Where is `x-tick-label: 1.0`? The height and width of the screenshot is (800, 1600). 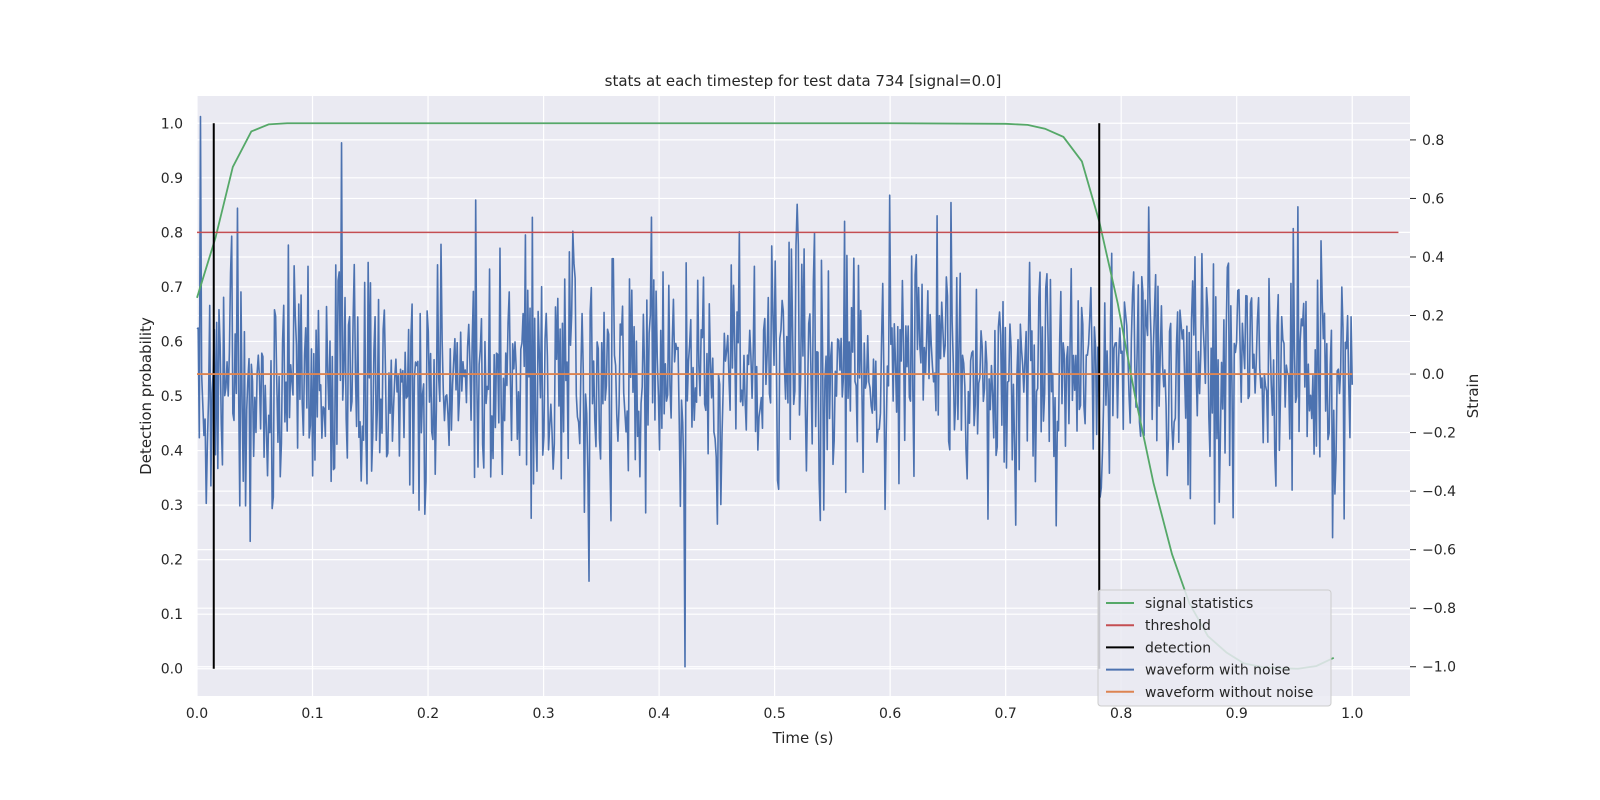
x-tick-label: 1.0 is located at coordinates (1352, 714).